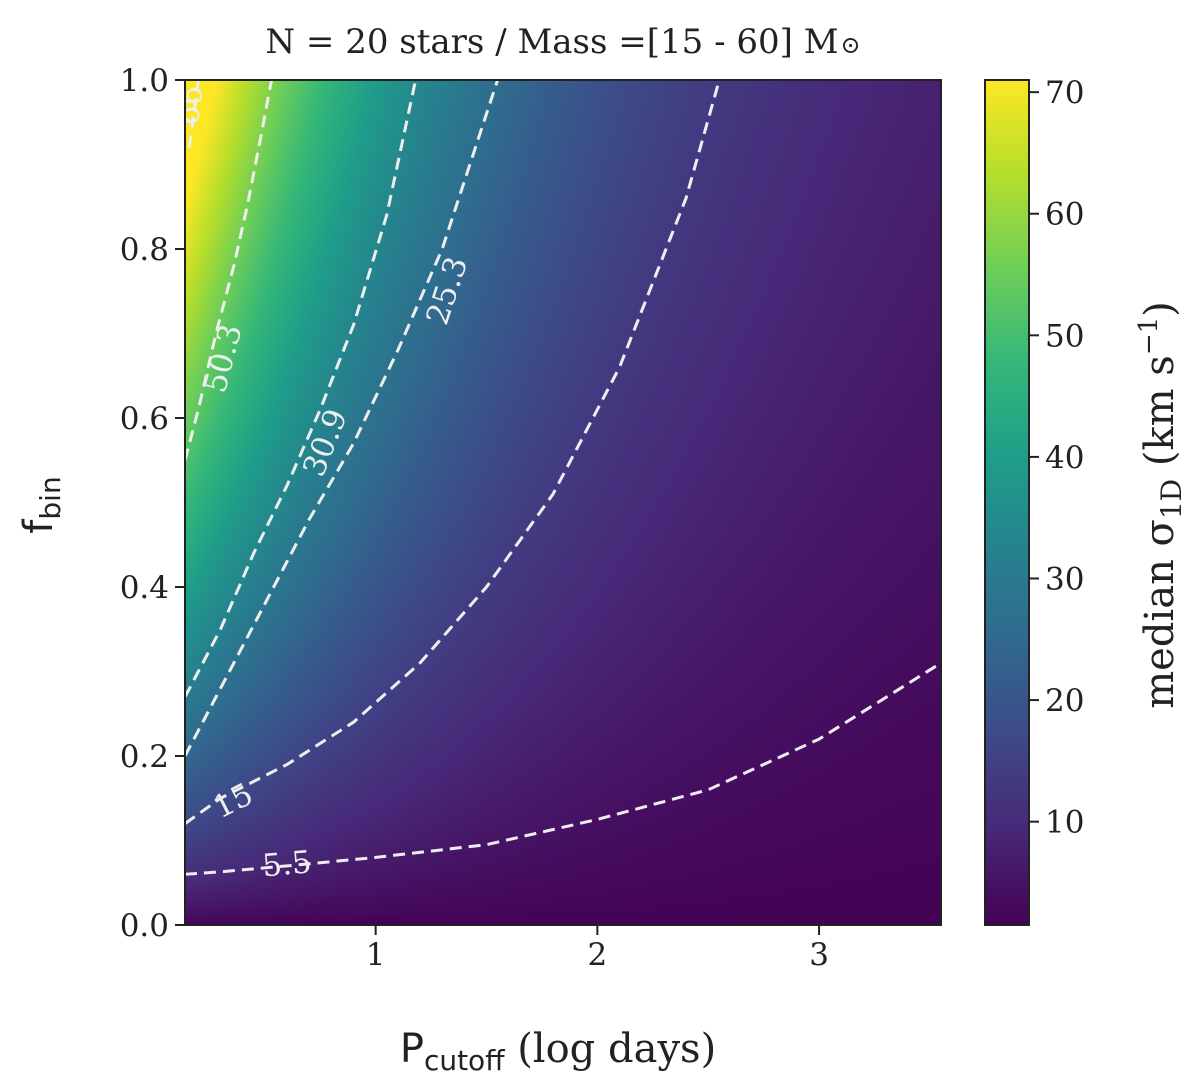 The image size is (1200, 1084). What do you see at coordinates (1064, 336) in the screenshot?
I see `colorbar-tick-label: 50` at bounding box center [1064, 336].